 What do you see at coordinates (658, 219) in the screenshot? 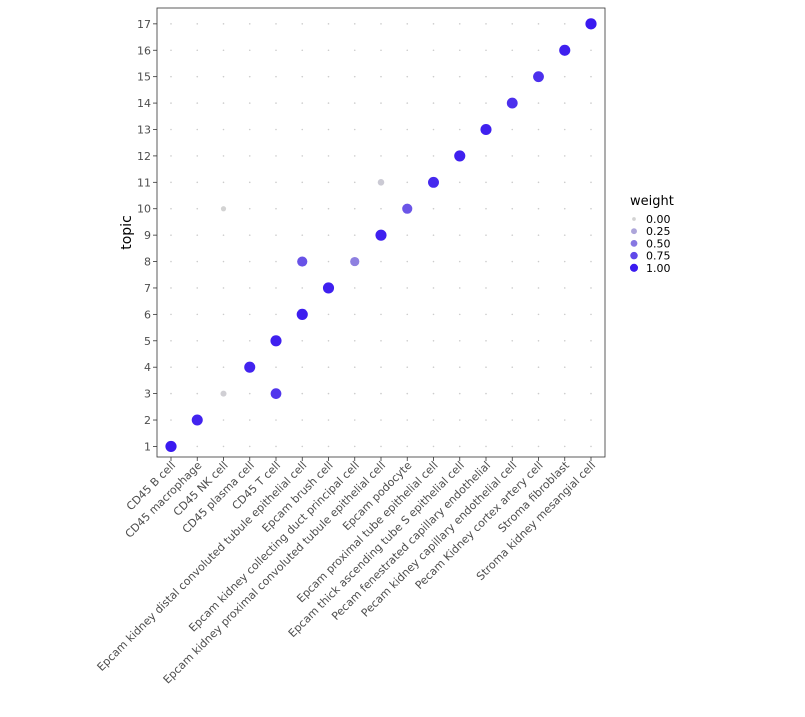
I see `legend-label: 0.00` at bounding box center [658, 219].